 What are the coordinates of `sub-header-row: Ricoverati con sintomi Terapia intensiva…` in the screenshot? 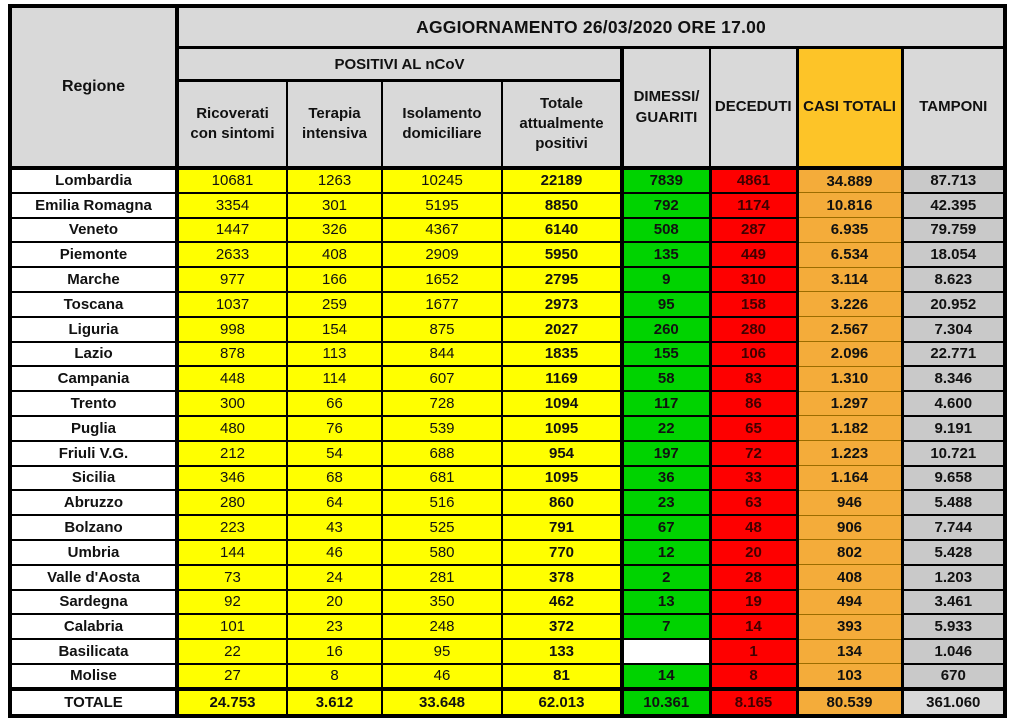 It's located at (507, 124).